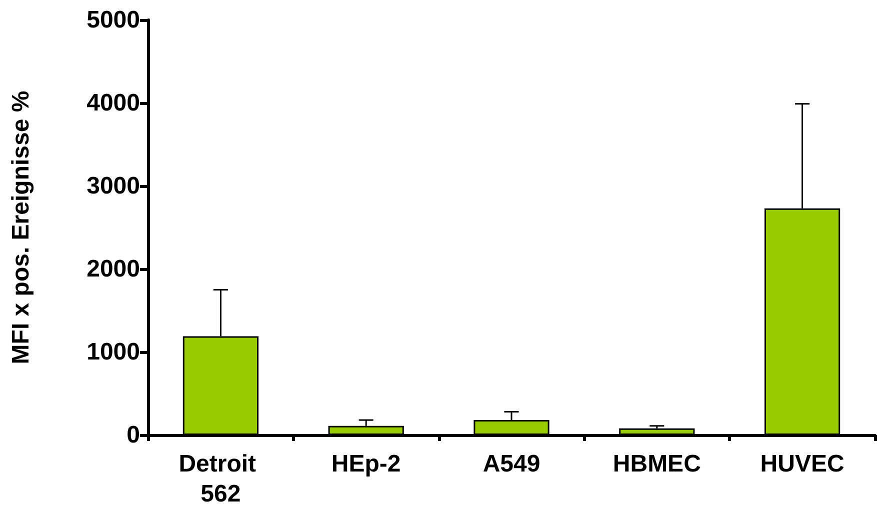  I want to click on y-tick-label: 3000, so click(113, 186).